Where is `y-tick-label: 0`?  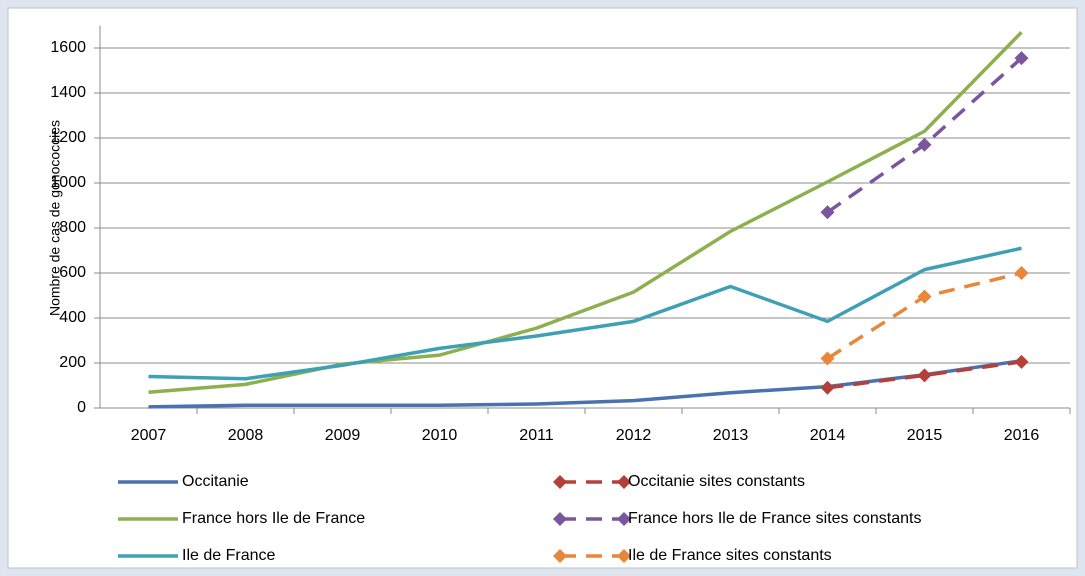 y-tick-label: 0 is located at coordinates (81, 407).